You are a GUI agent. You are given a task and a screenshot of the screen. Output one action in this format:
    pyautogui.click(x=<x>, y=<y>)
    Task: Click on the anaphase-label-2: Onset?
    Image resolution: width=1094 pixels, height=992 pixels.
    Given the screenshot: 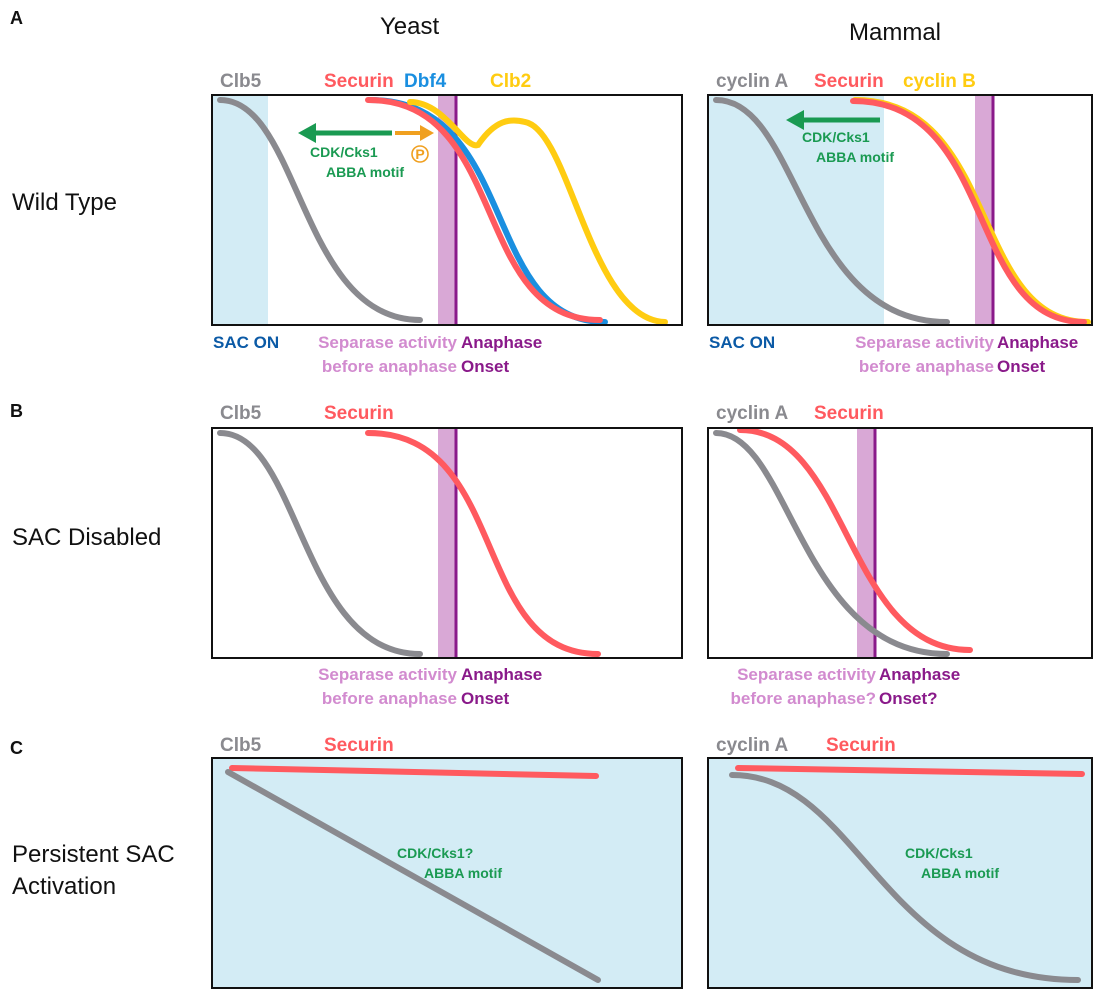 What is the action you would take?
    pyautogui.click(x=908, y=698)
    